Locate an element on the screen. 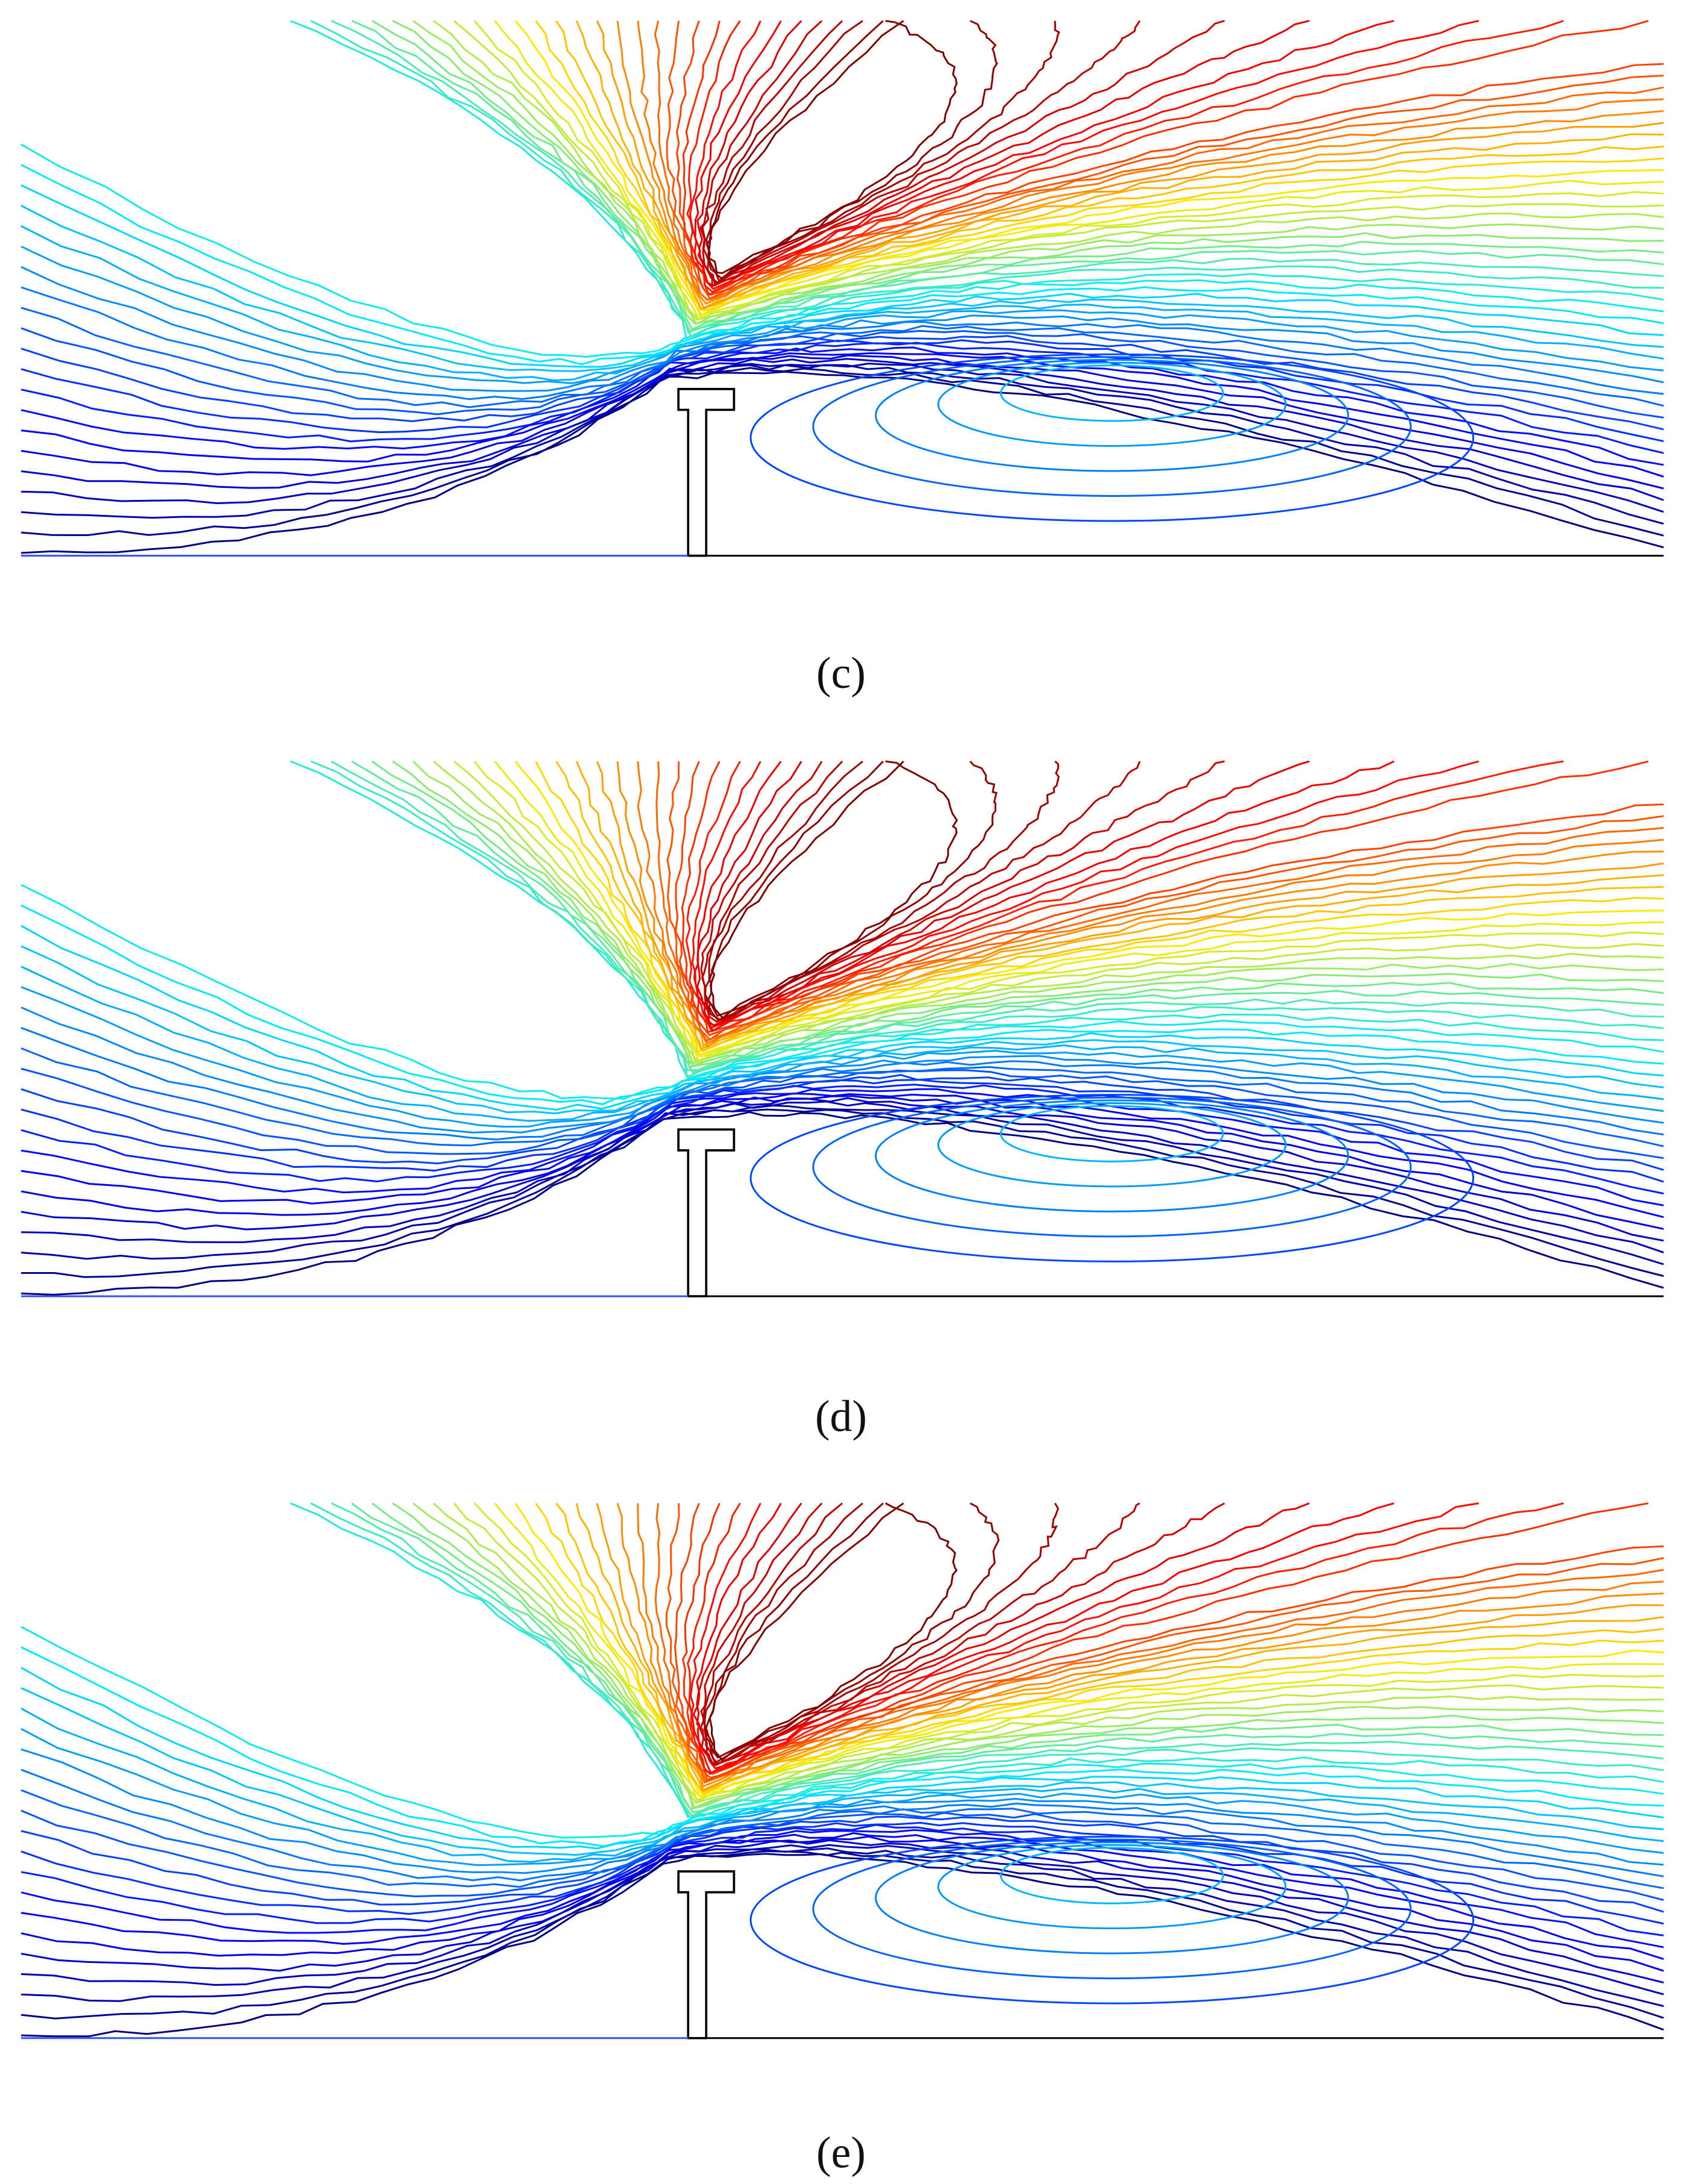 This screenshot has width=1682, height=2184. obstacle is located at coordinates (706, 1954).